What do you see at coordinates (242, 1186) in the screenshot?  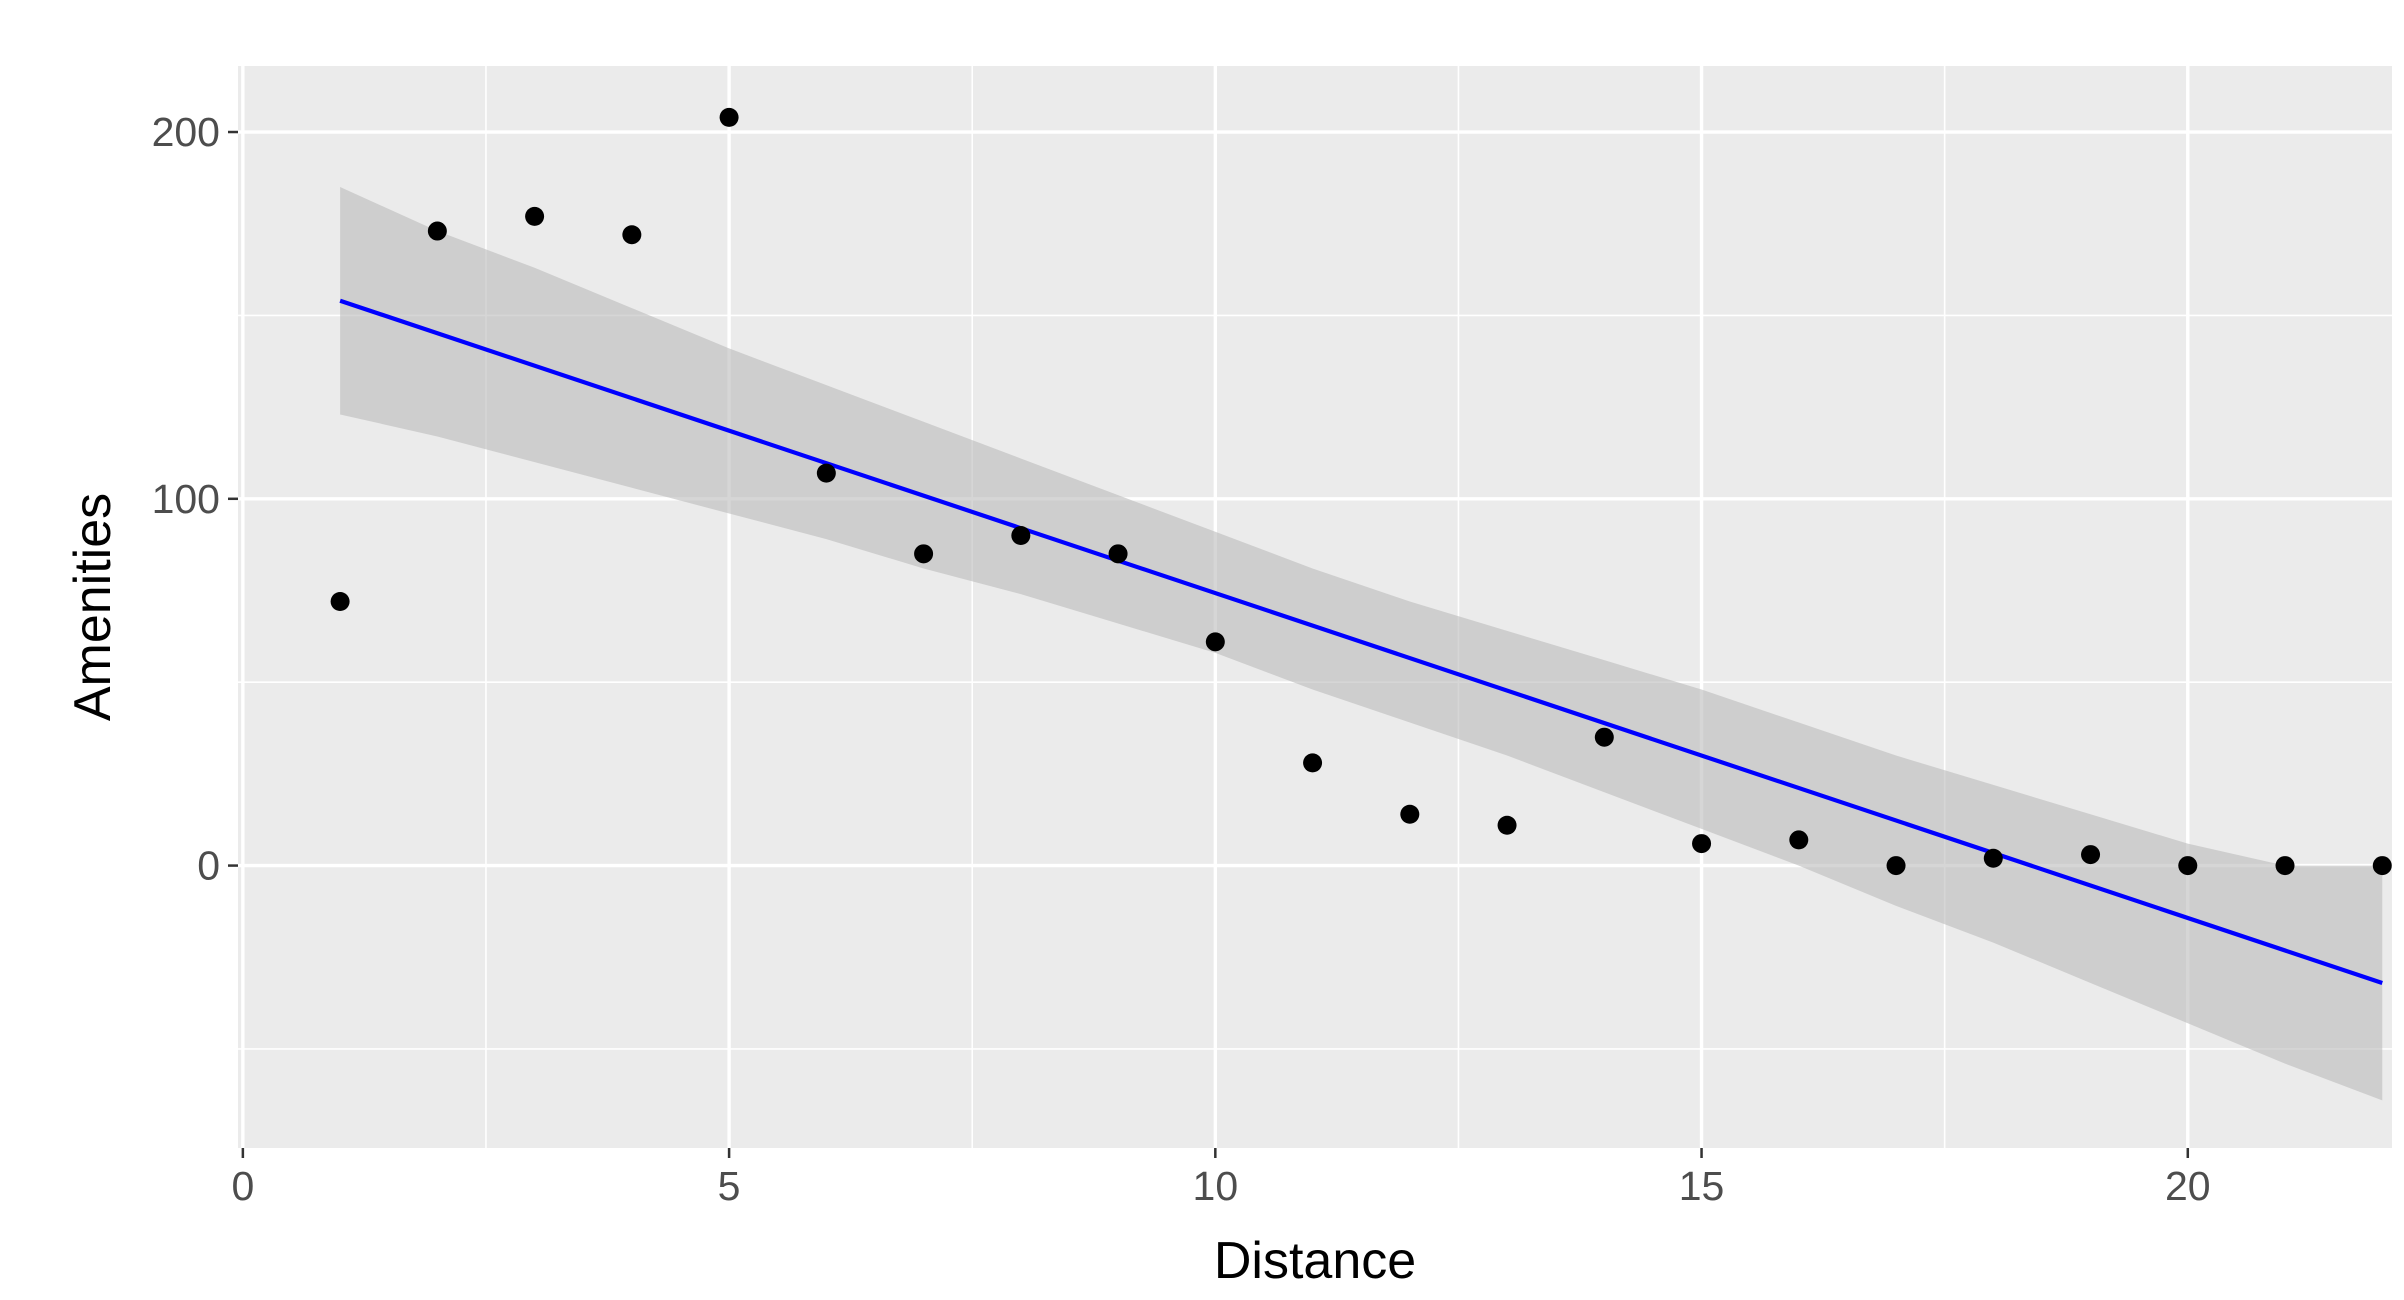 I see `x-tick-label: 0` at bounding box center [242, 1186].